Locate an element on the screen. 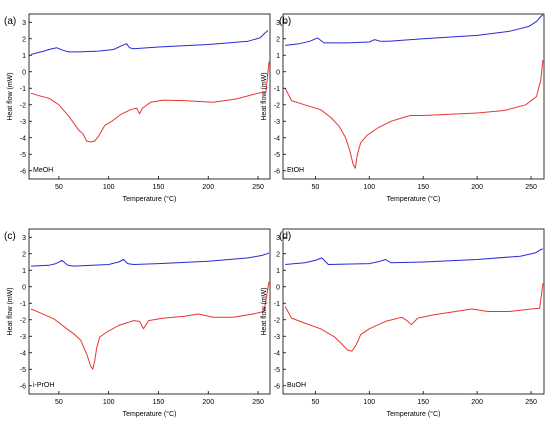 This screenshot has width=550, height=432. solvent-annotation: i-PrOH is located at coordinates (43, 385).